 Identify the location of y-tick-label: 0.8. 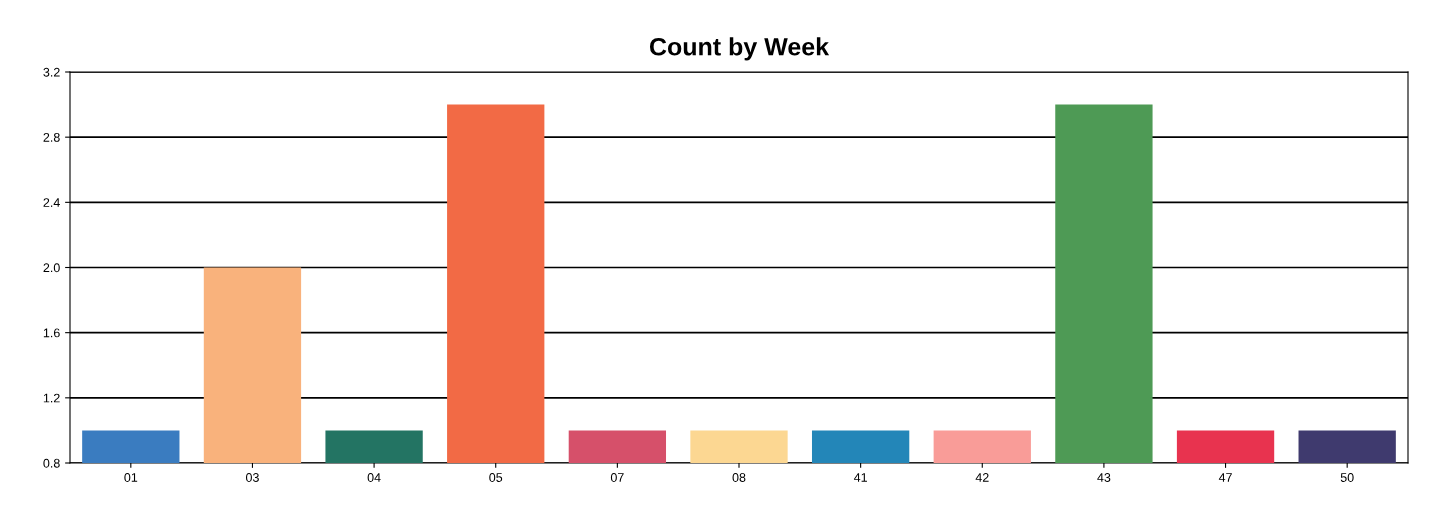
(51, 463).